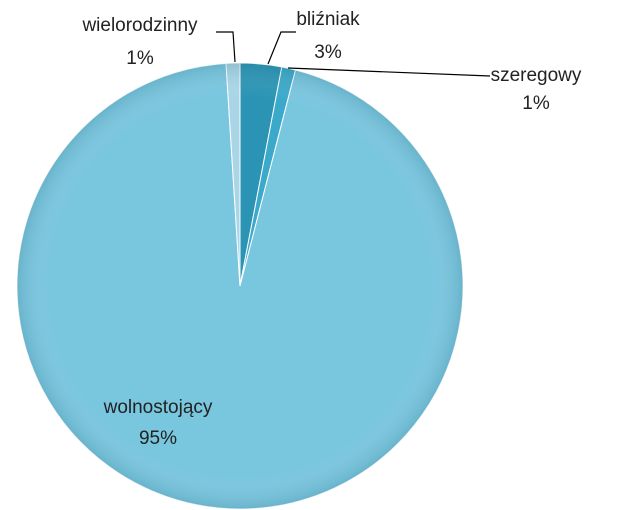 This screenshot has height=510, width=619. Describe the element at coordinates (328, 19) in the screenshot. I see `slice-label: bliźniak` at that location.